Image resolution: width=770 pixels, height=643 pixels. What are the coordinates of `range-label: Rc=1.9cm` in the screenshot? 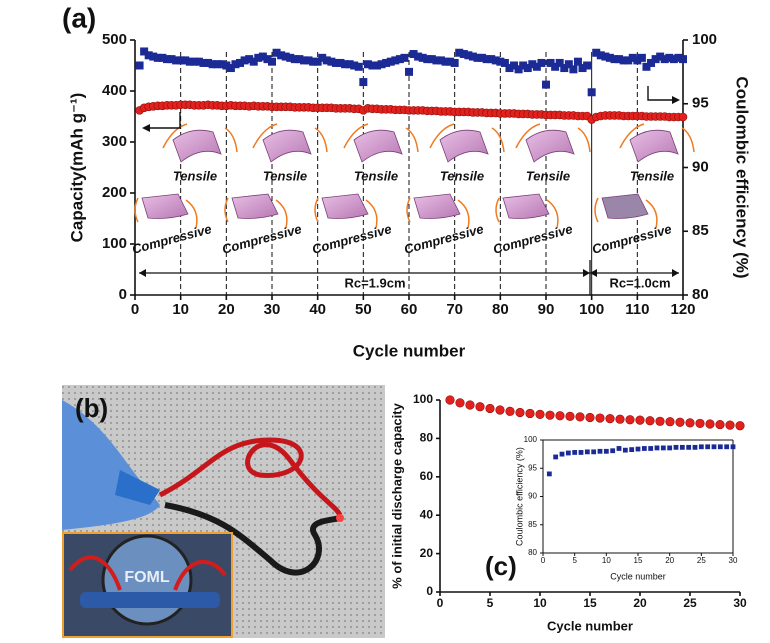 It's located at (374, 282).